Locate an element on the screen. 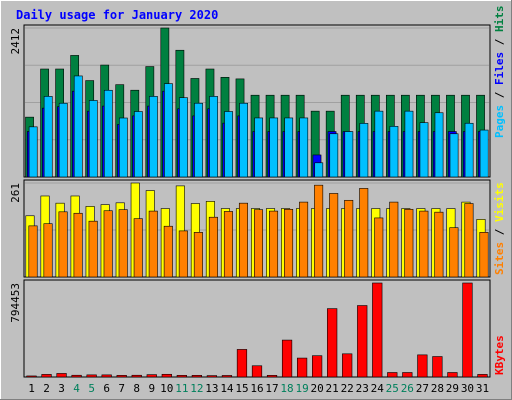  x-tick-label-day-21: 21 is located at coordinates (332, 388).